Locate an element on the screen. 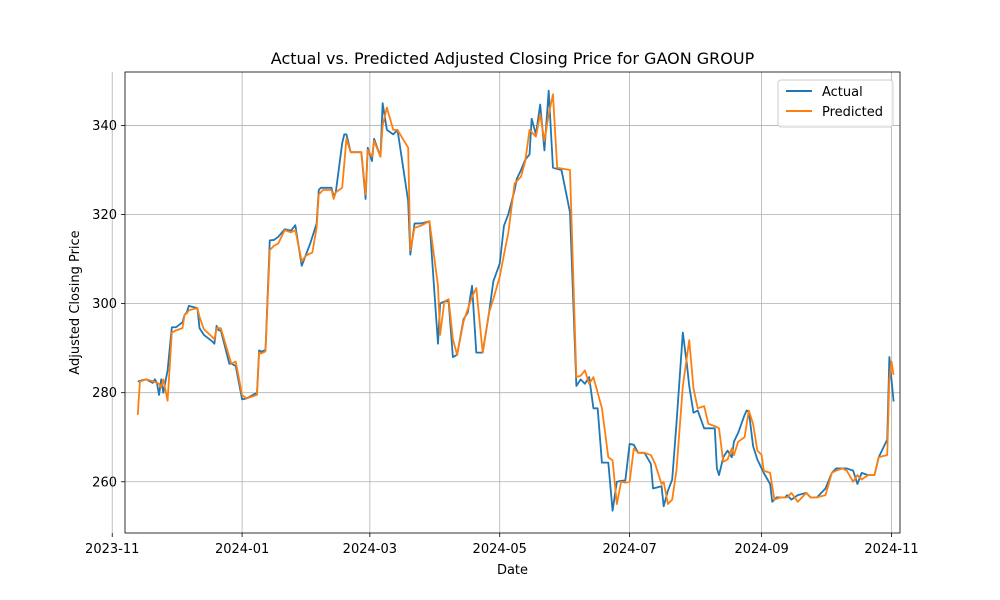 This screenshot has width=1000, height=600. x-axis-title: Date is located at coordinates (512, 570).